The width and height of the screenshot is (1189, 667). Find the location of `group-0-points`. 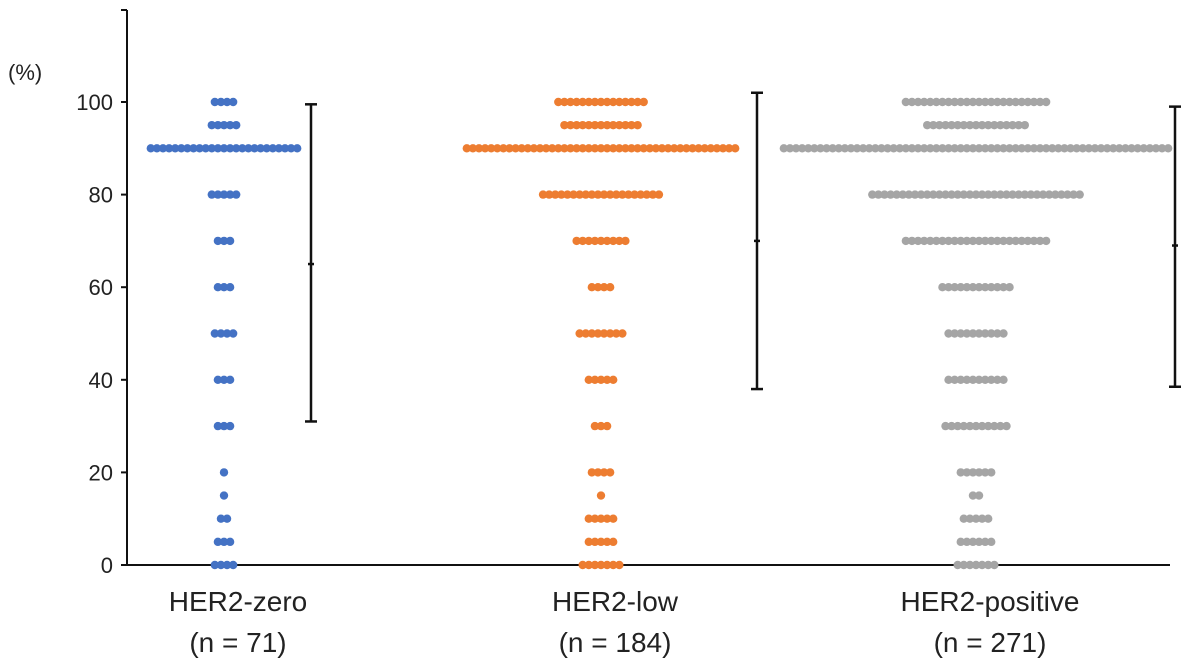

group-0-points is located at coordinates (224, 333).